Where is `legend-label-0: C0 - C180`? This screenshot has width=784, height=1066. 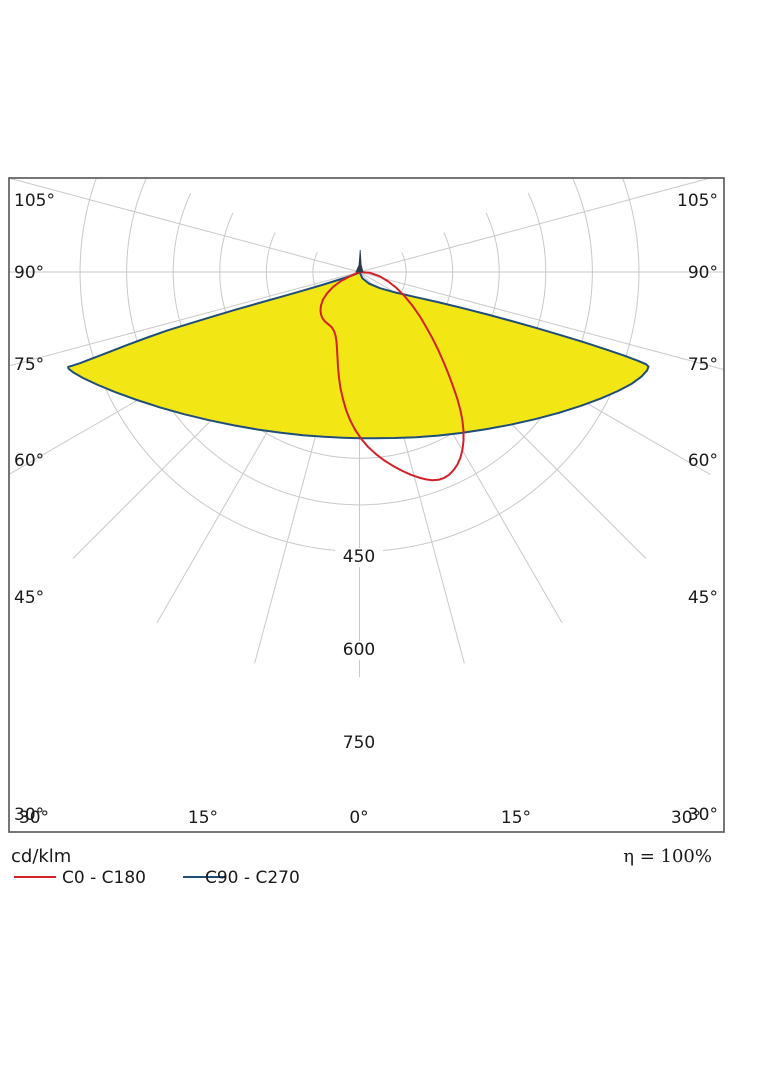
legend-label-0: C0 - C180 is located at coordinates (104, 878).